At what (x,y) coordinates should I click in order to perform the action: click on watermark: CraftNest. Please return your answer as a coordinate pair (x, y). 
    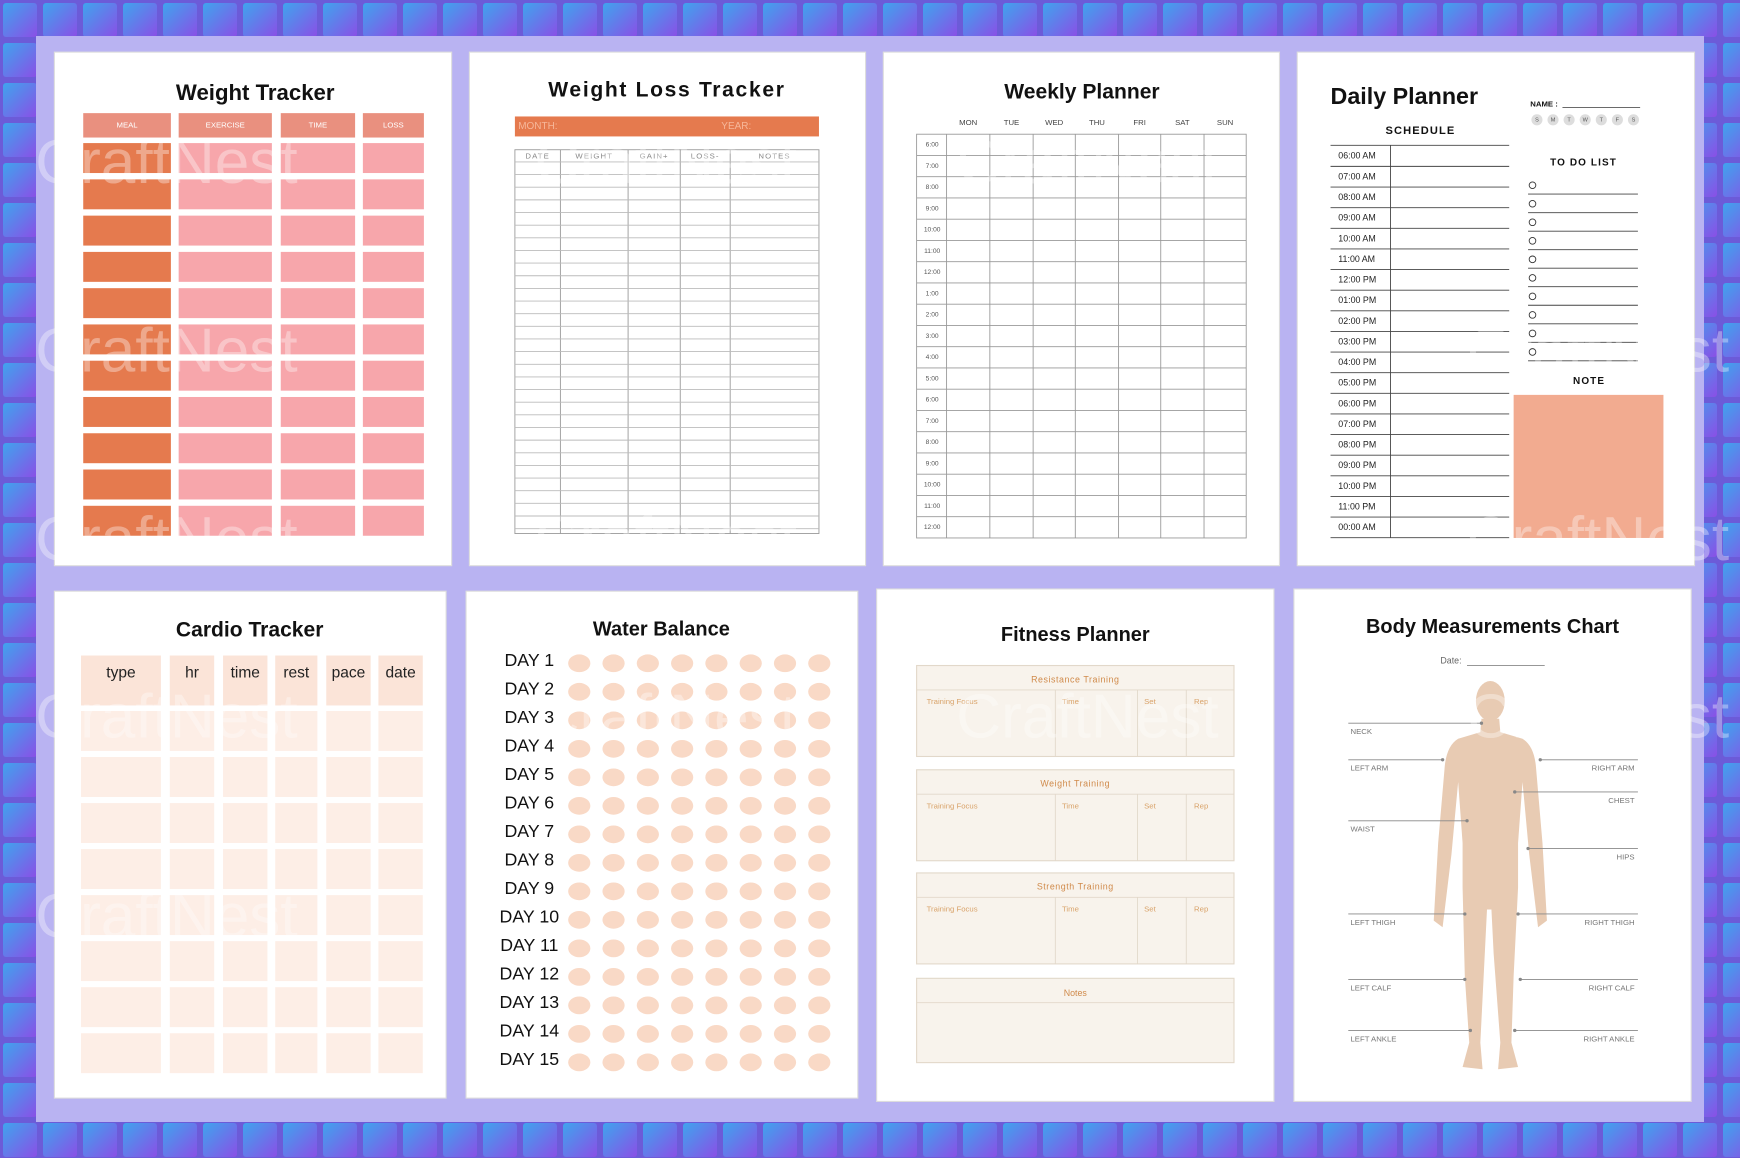
    Looking at the image, I should click on (166, 162).